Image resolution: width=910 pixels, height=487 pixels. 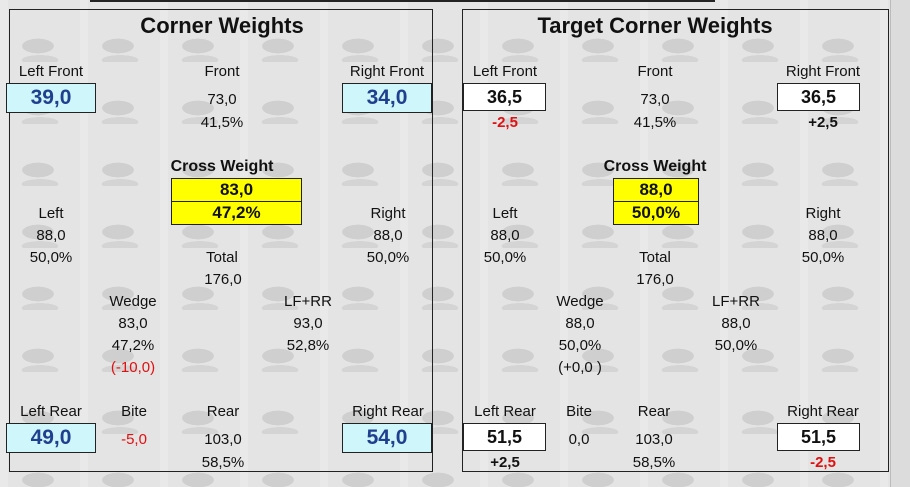 I want to click on left-rear-delta: +2,5, so click(x=505, y=462).